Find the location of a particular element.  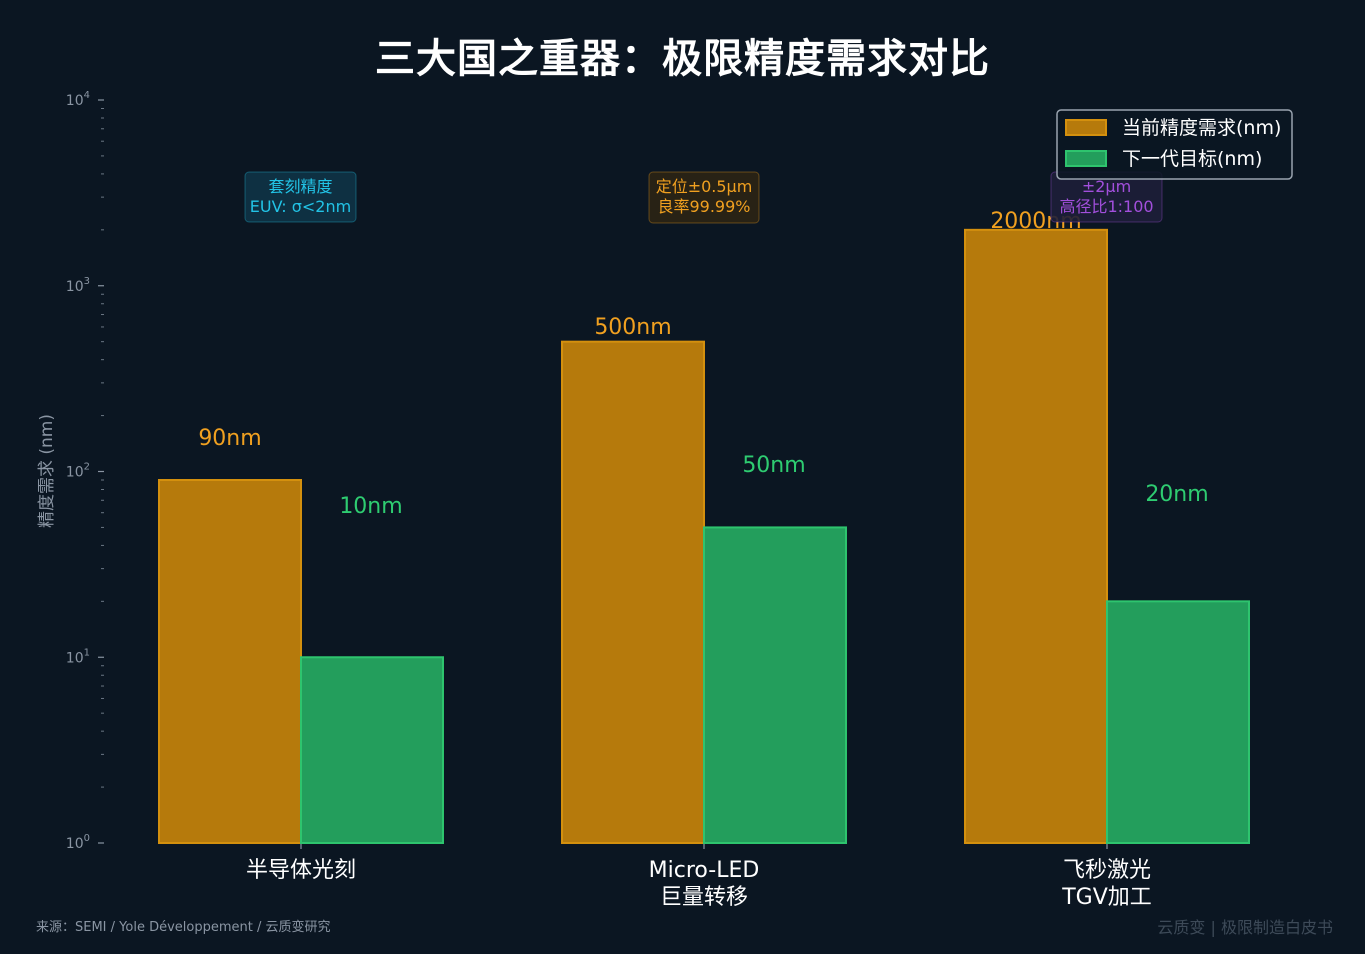

annotation-text: EUV: σ<2nm is located at coordinates (300, 206).